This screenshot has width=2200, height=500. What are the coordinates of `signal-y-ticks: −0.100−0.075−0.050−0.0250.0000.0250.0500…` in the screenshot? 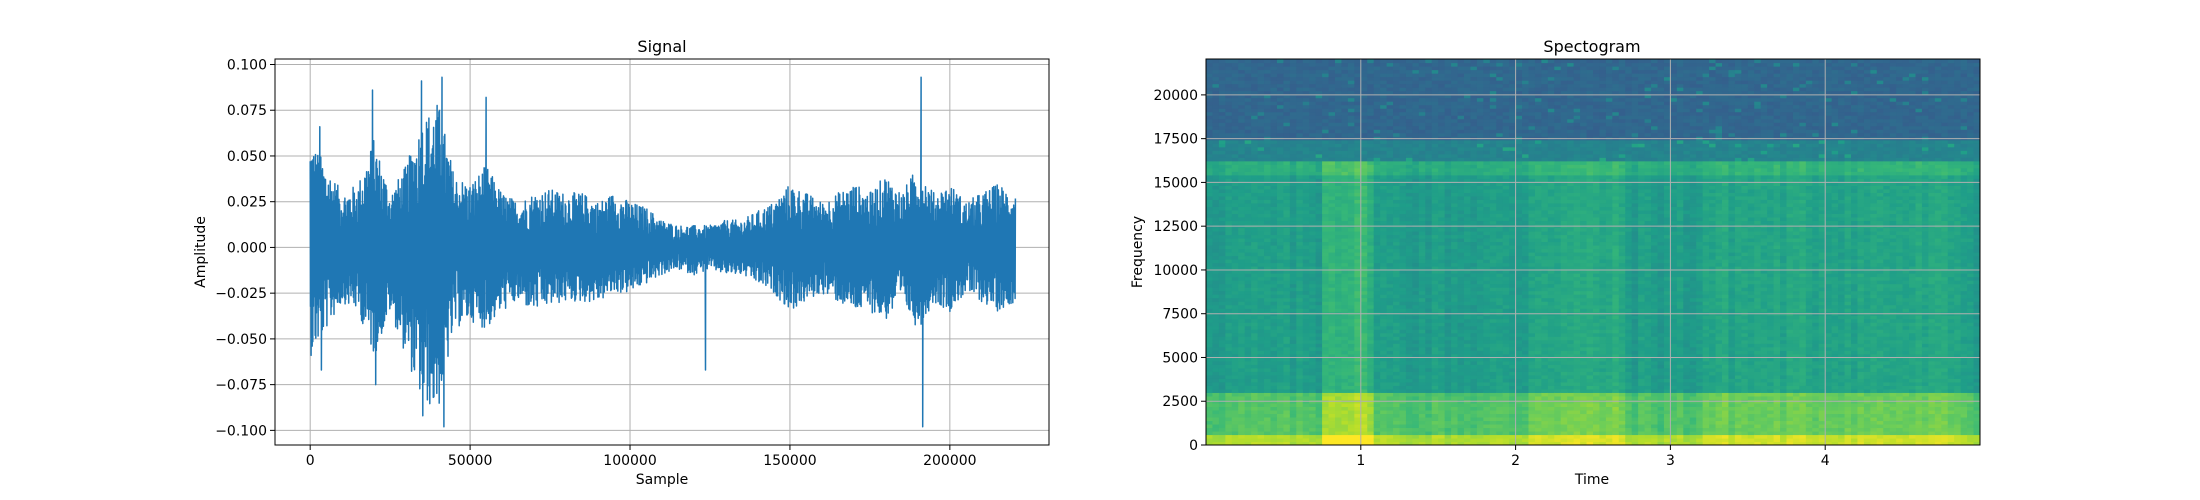 It's located at (245, 248).